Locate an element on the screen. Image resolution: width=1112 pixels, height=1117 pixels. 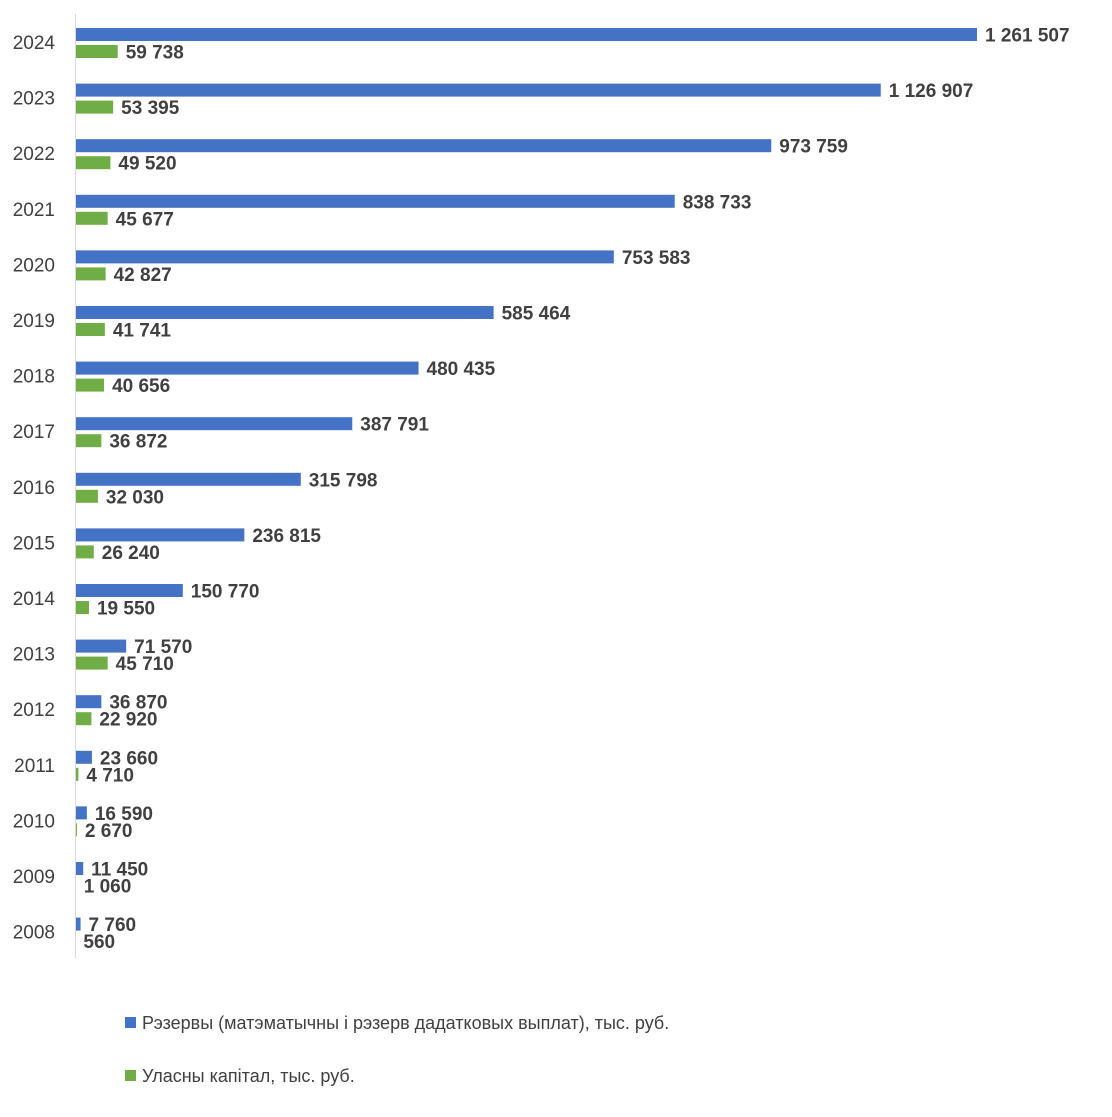
data-label-reserves-2011: 23 660 is located at coordinates (129, 758).